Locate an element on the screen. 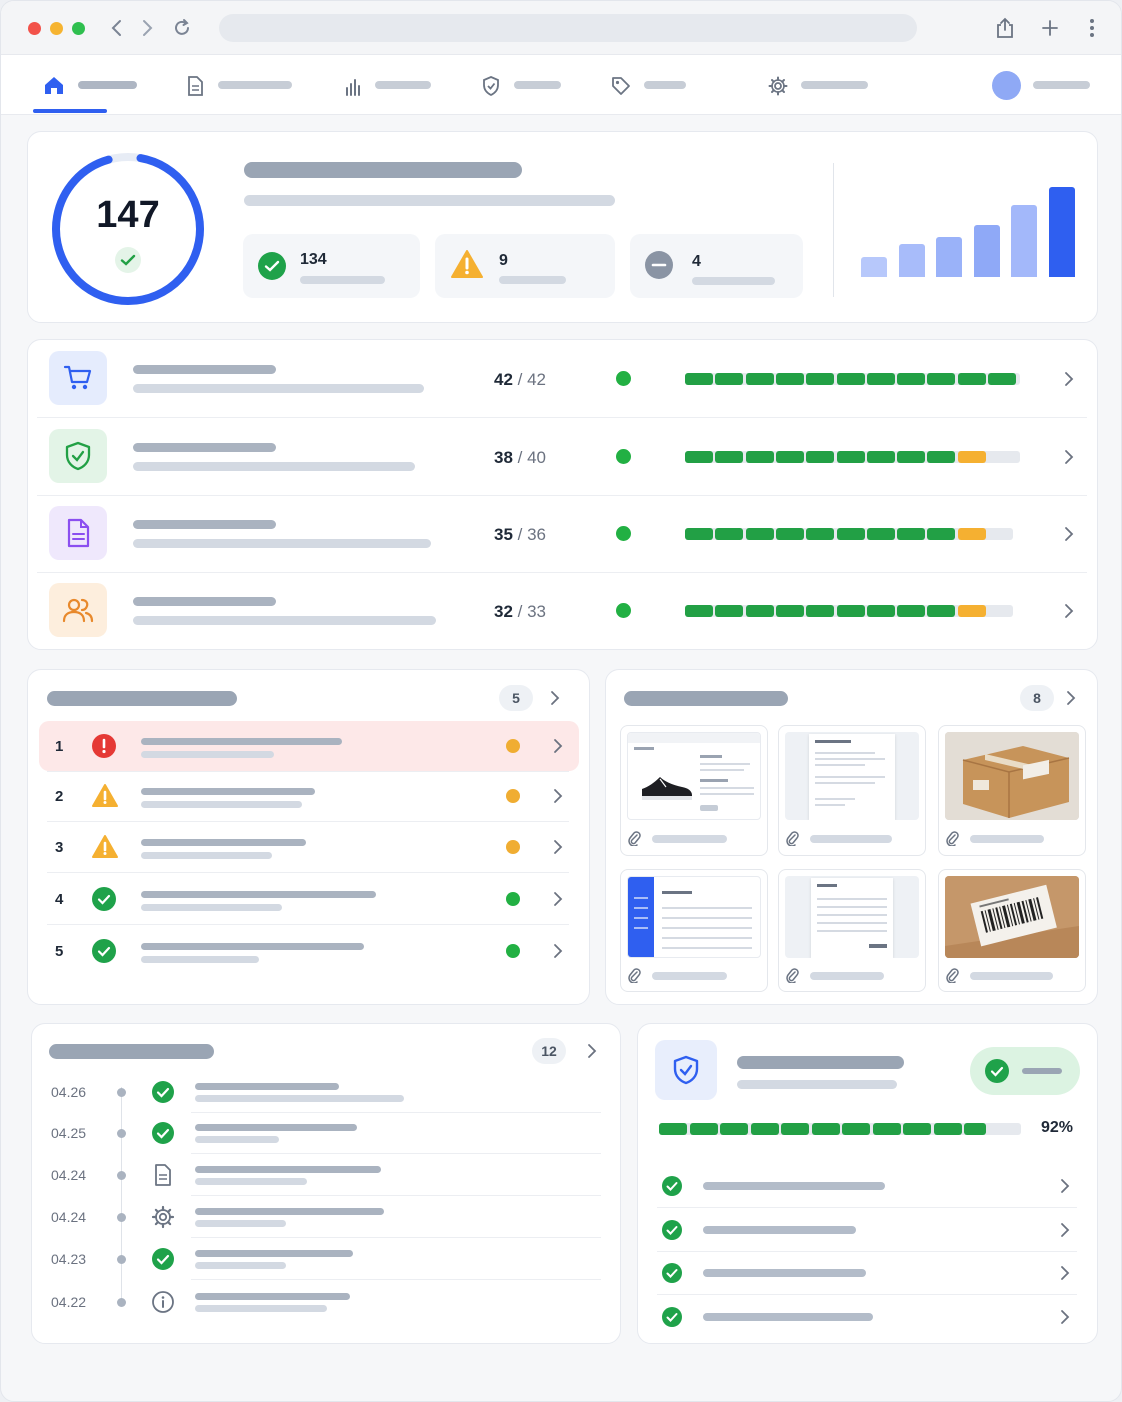  new-tab-icon is located at coordinates (1050, 28).